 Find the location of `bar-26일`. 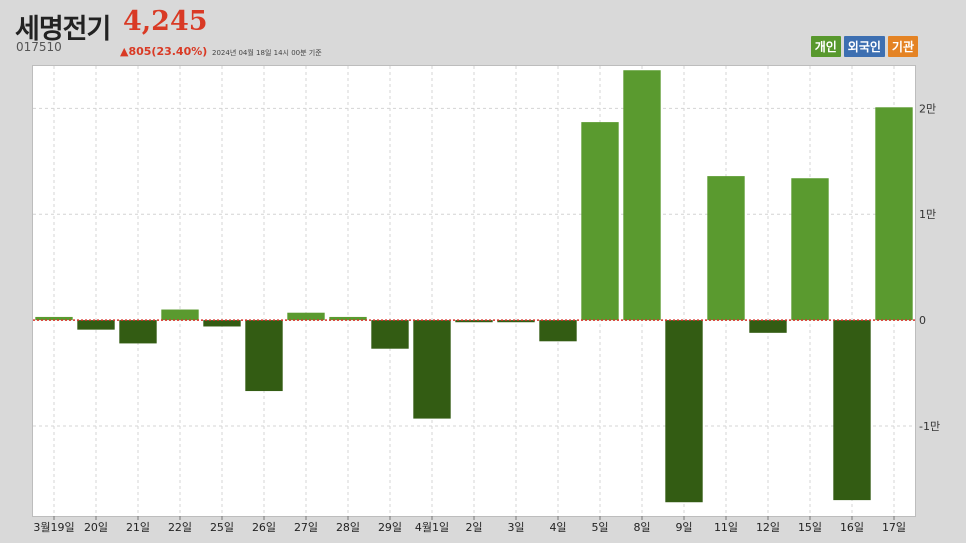

bar-26일 is located at coordinates (264, 356).